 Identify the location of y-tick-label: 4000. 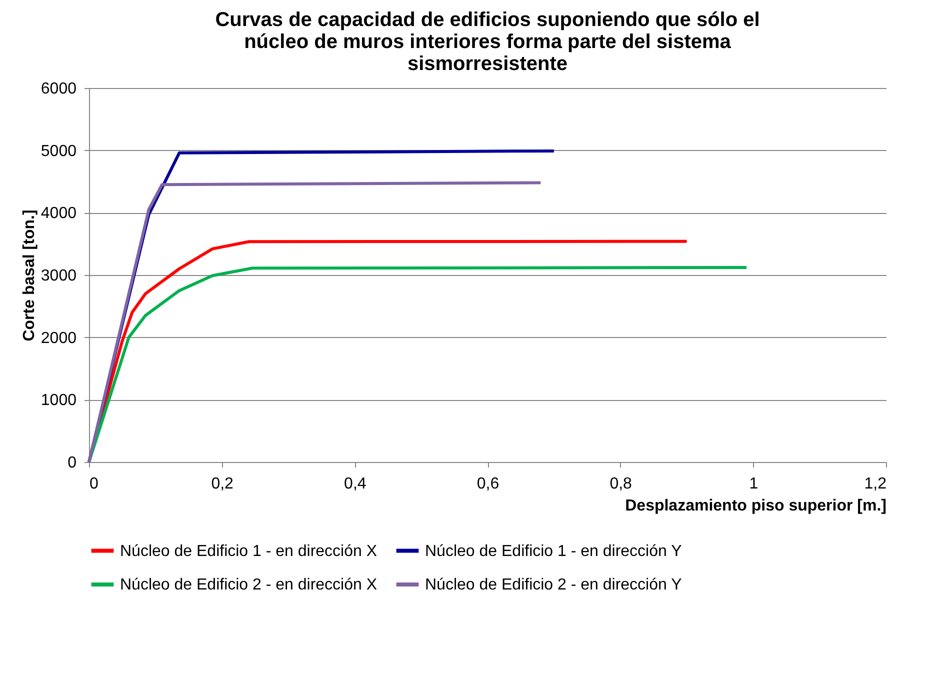
(58, 213).